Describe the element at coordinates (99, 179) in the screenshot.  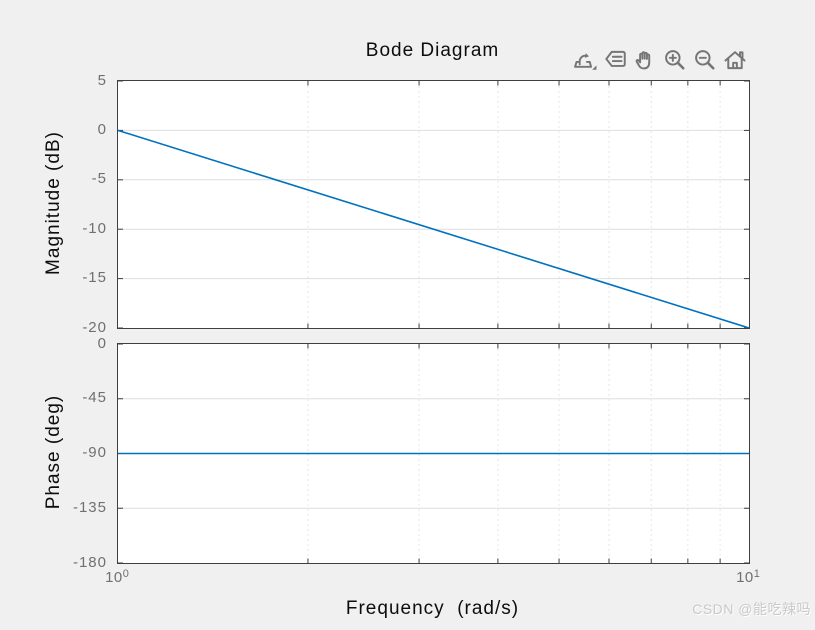
I see `y-tick-label: -5` at that location.